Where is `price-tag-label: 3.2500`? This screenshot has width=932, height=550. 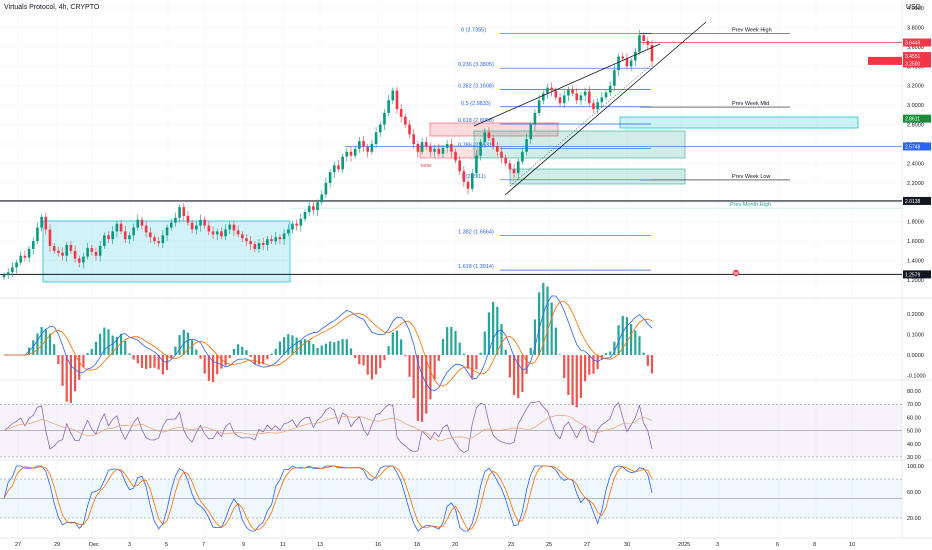
price-tag-label: 3.2500 is located at coordinates (913, 64).